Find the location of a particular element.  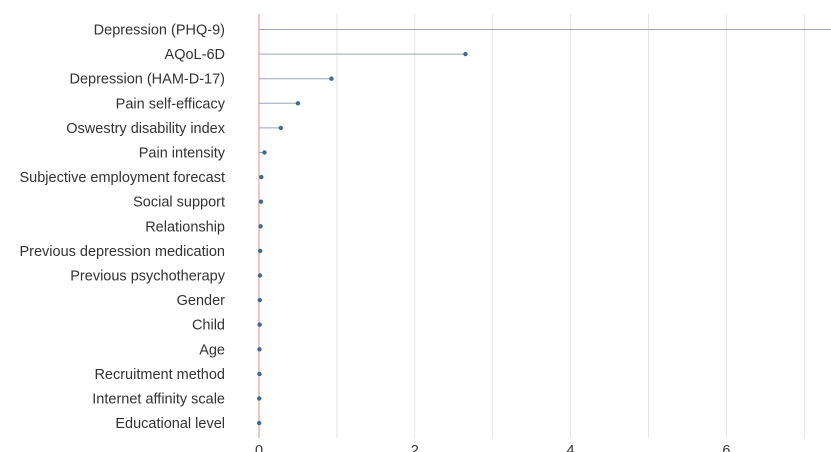

category-label-12: Child is located at coordinates (208, 326).